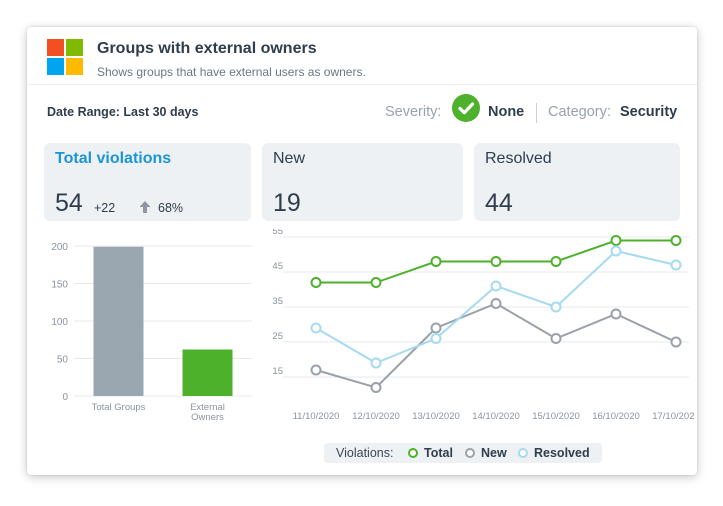 The height and width of the screenshot is (506, 723). What do you see at coordinates (499, 203) in the screenshot?
I see `resolved-violations-value: 44` at bounding box center [499, 203].